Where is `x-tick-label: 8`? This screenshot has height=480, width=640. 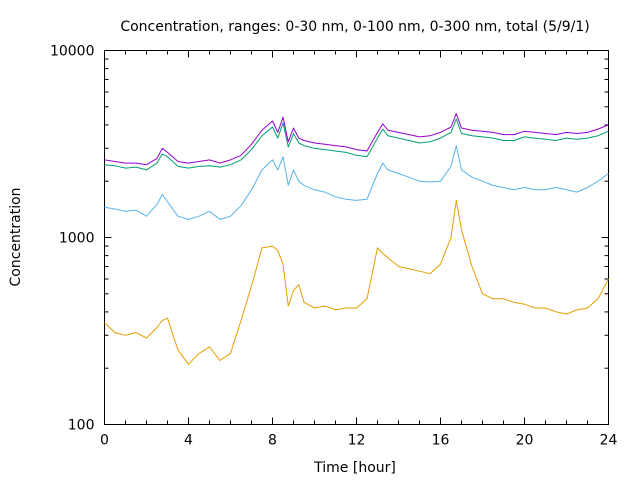 x-tick-label: 8 is located at coordinates (272, 441).